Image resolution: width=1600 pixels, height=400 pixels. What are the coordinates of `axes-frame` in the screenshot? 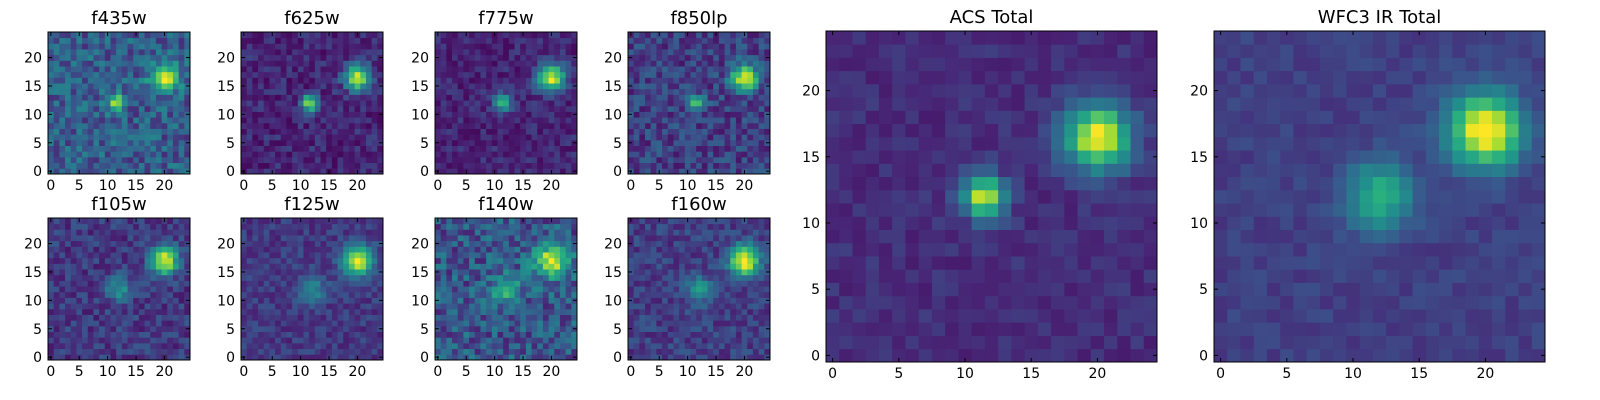 It's located at (506, 103).